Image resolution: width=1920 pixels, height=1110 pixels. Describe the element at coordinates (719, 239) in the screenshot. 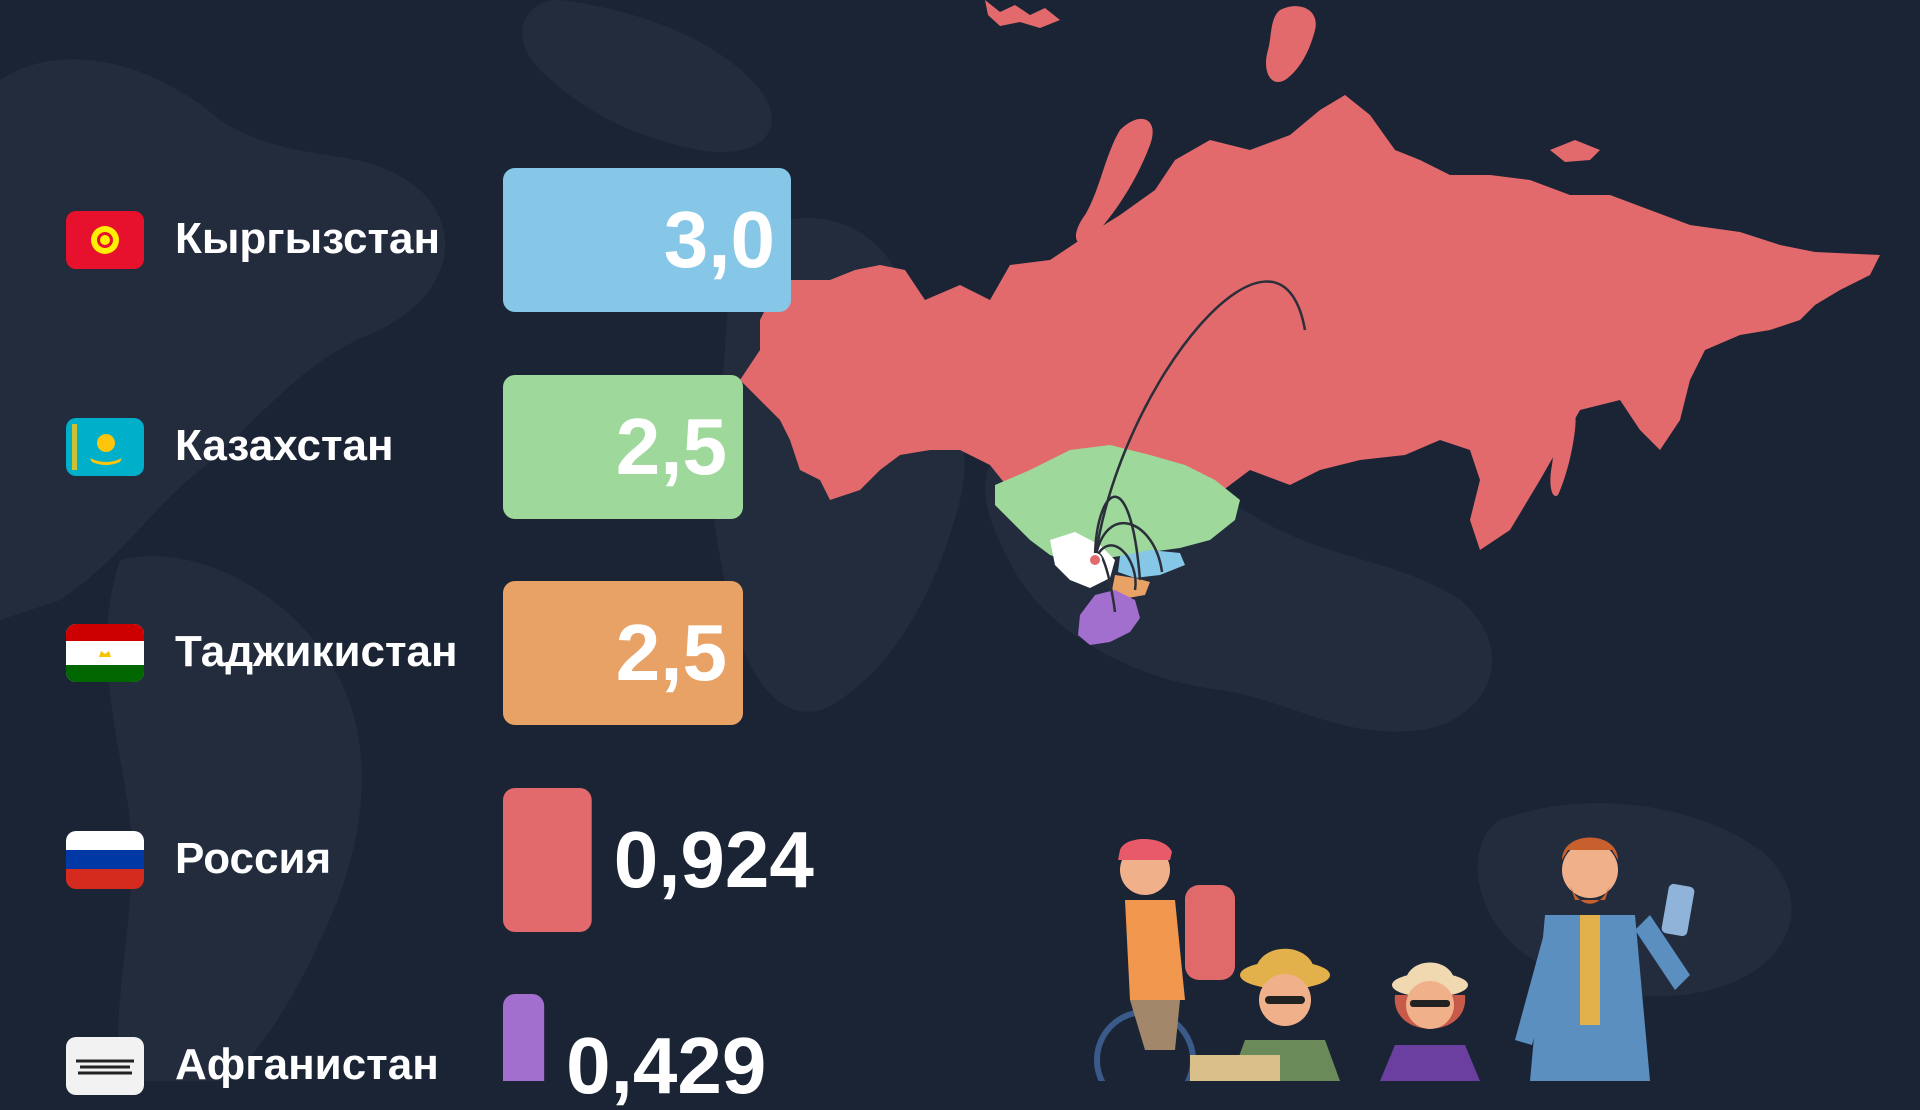

I see `value-label: 3,0` at that location.